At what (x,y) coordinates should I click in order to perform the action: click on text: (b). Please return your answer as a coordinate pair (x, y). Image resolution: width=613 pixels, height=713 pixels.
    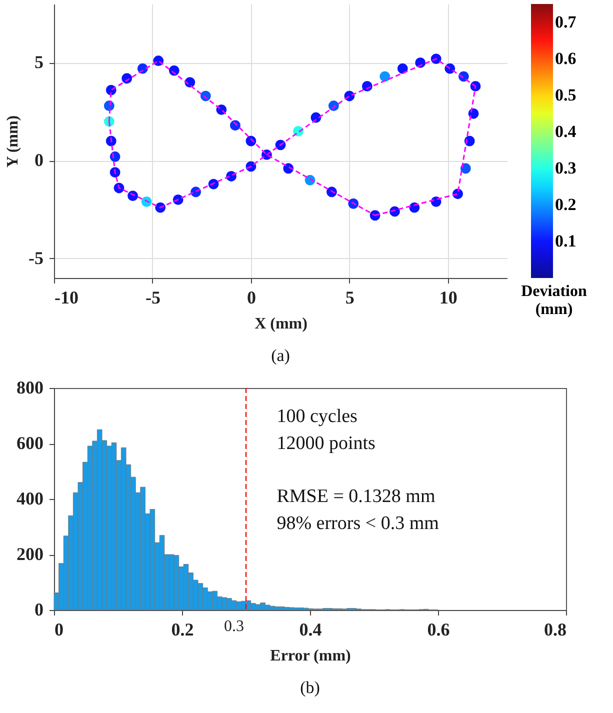
    Looking at the image, I should click on (310, 687).